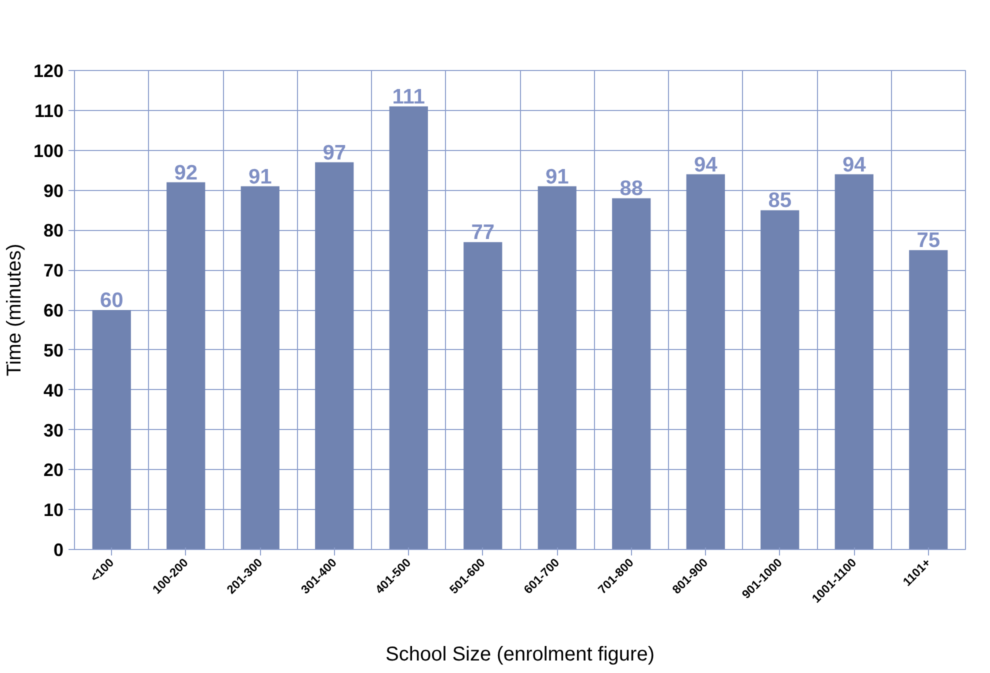  I want to click on y-tick-label: 60, so click(53, 310).